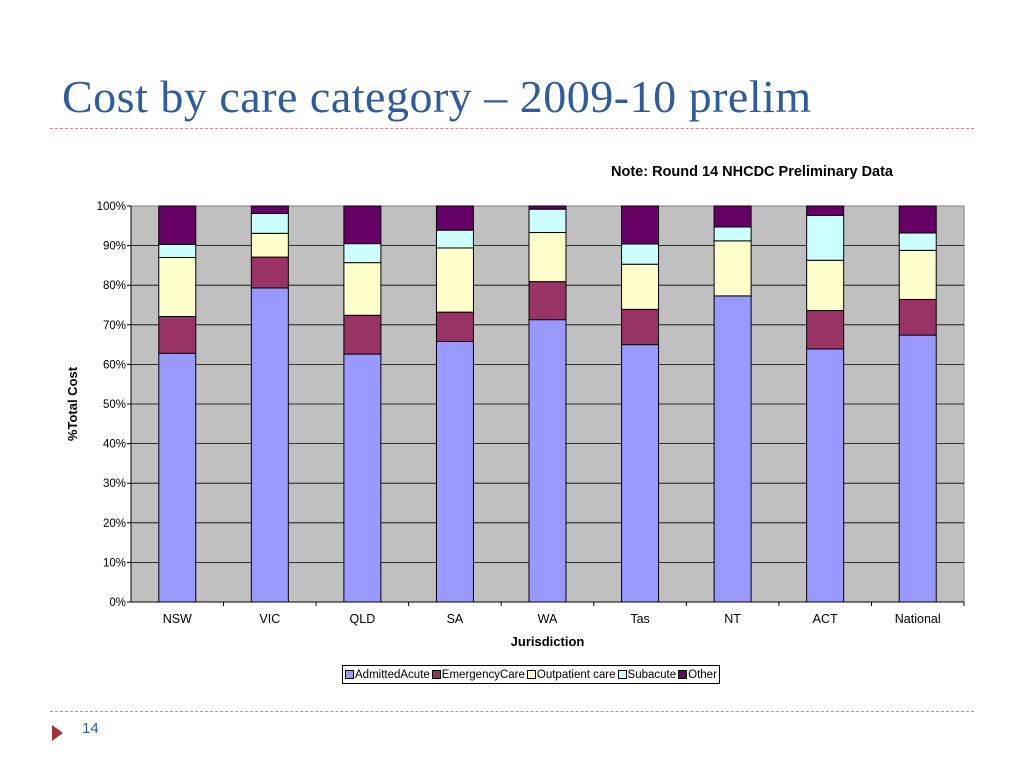 This screenshot has height=768, width=1024. I want to click on legend-item: Outpatient care, so click(571, 674).